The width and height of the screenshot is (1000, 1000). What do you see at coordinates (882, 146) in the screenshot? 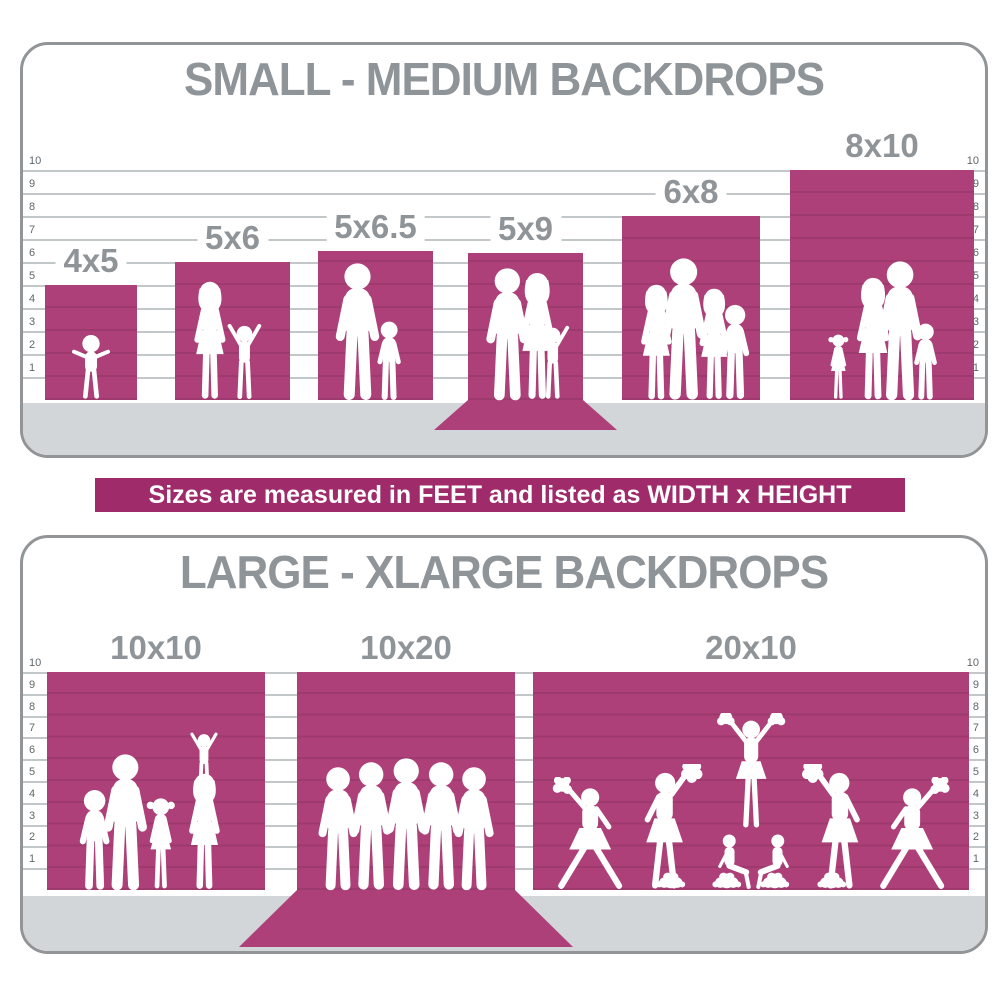
I see `backdrop-size-label: 8x10` at bounding box center [882, 146].